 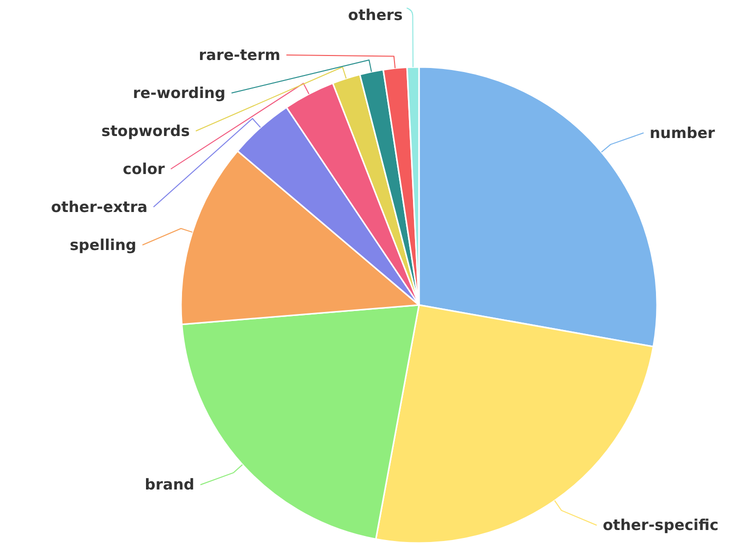 I want to click on slice-label: re-wording, so click(x=179, y=93).